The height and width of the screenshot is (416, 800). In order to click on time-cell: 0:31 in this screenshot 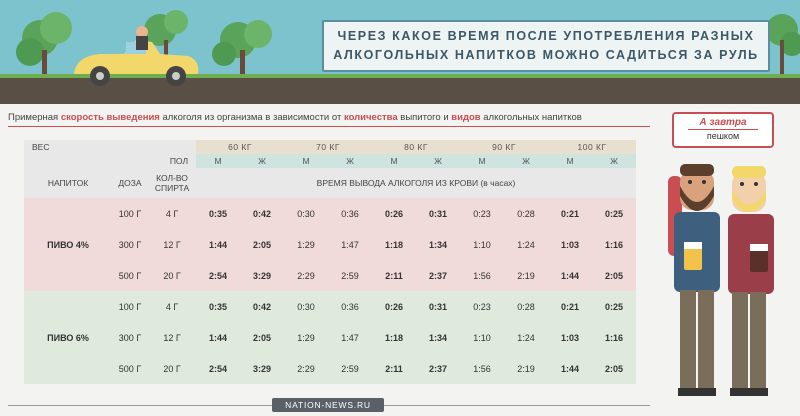, I will do `click(438, 213)`.